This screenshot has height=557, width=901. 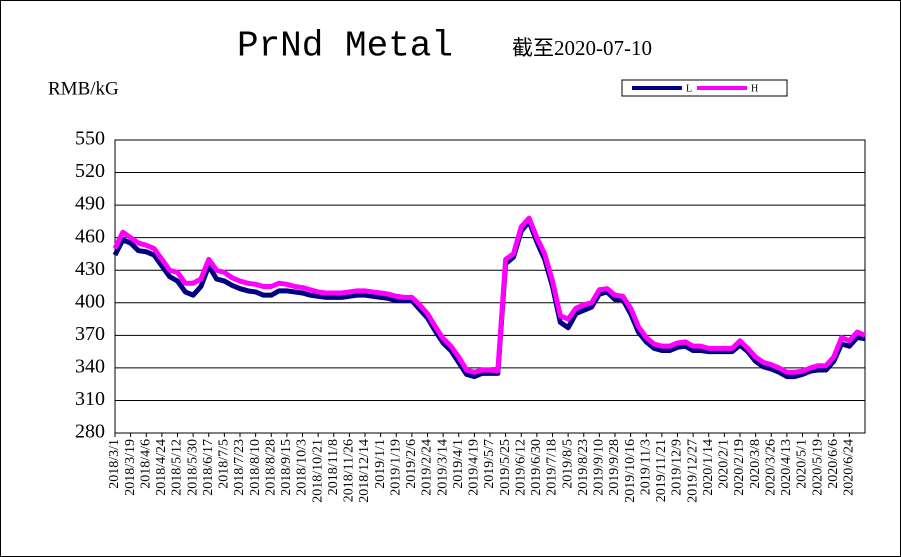 I want to click on x-tick-label: 2020/5/1, so click(x=802, y=464).